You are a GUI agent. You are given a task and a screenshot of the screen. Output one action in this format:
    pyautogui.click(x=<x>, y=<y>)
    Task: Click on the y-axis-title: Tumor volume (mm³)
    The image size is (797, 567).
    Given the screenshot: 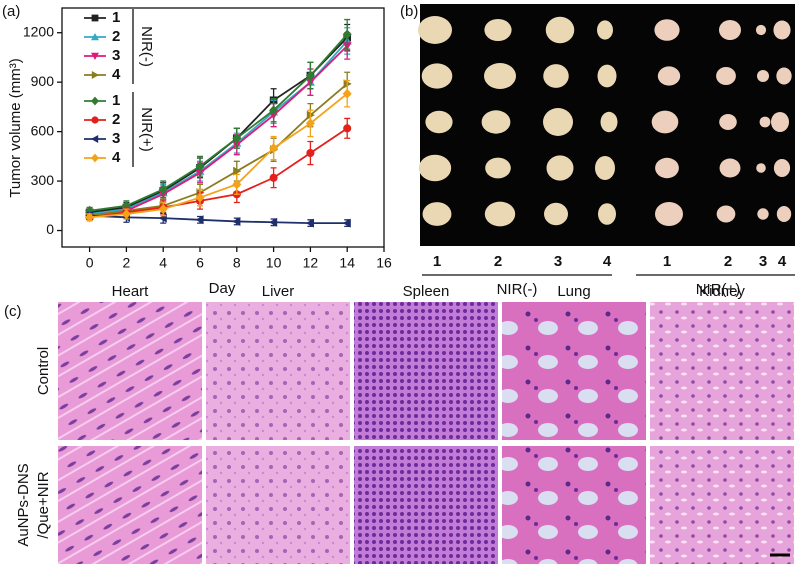 What is the action you would take?
    pyautogui.click(x=15, y=127)
    